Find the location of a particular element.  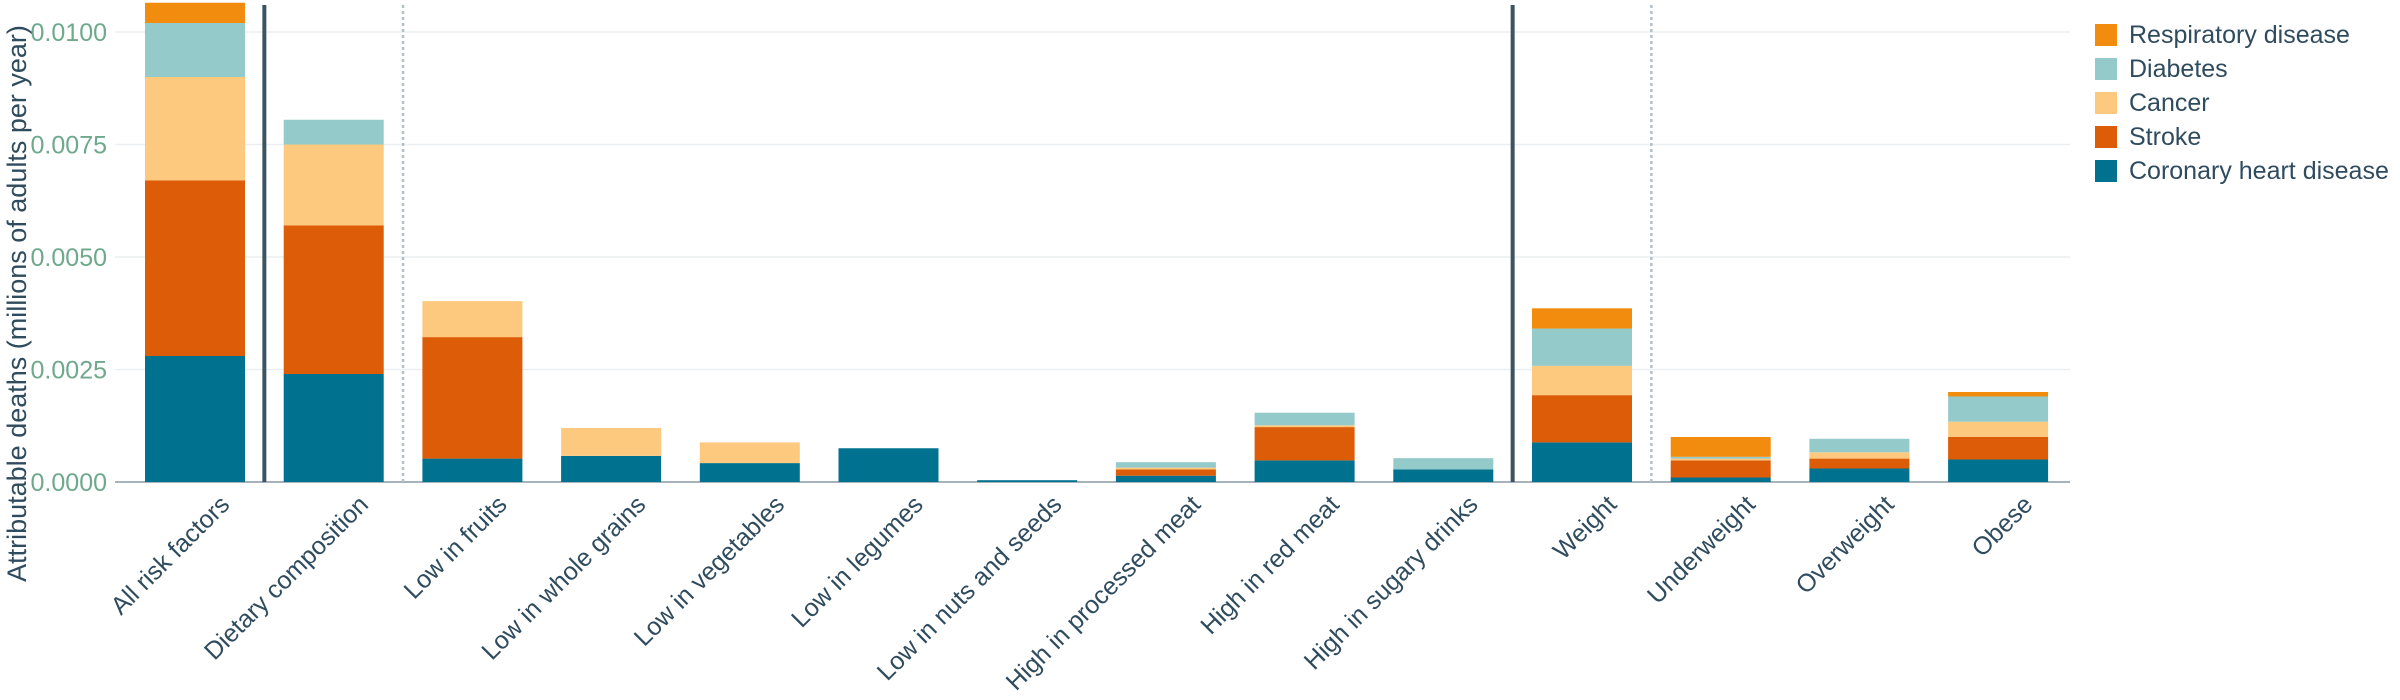

x-tick-label: Overweight is located at coordinates (1844, 544).